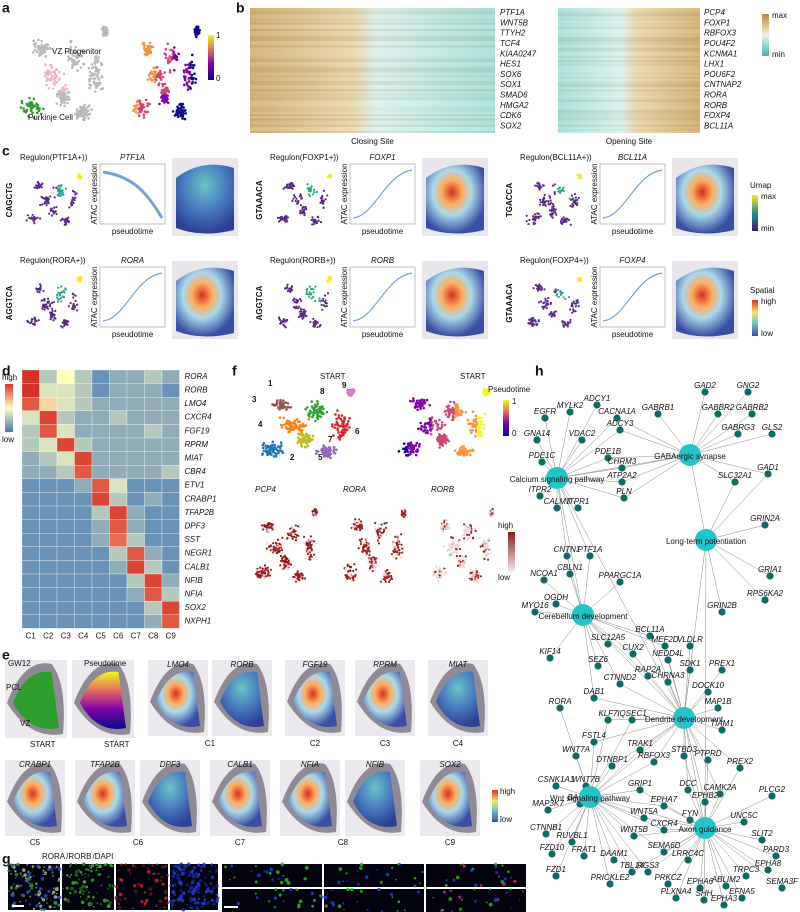 The width and height of the screenshot is (800, 912). Describe the element at coordinates (196, 403) in the screenshot. I see `gene-label: LMO4` at that location.